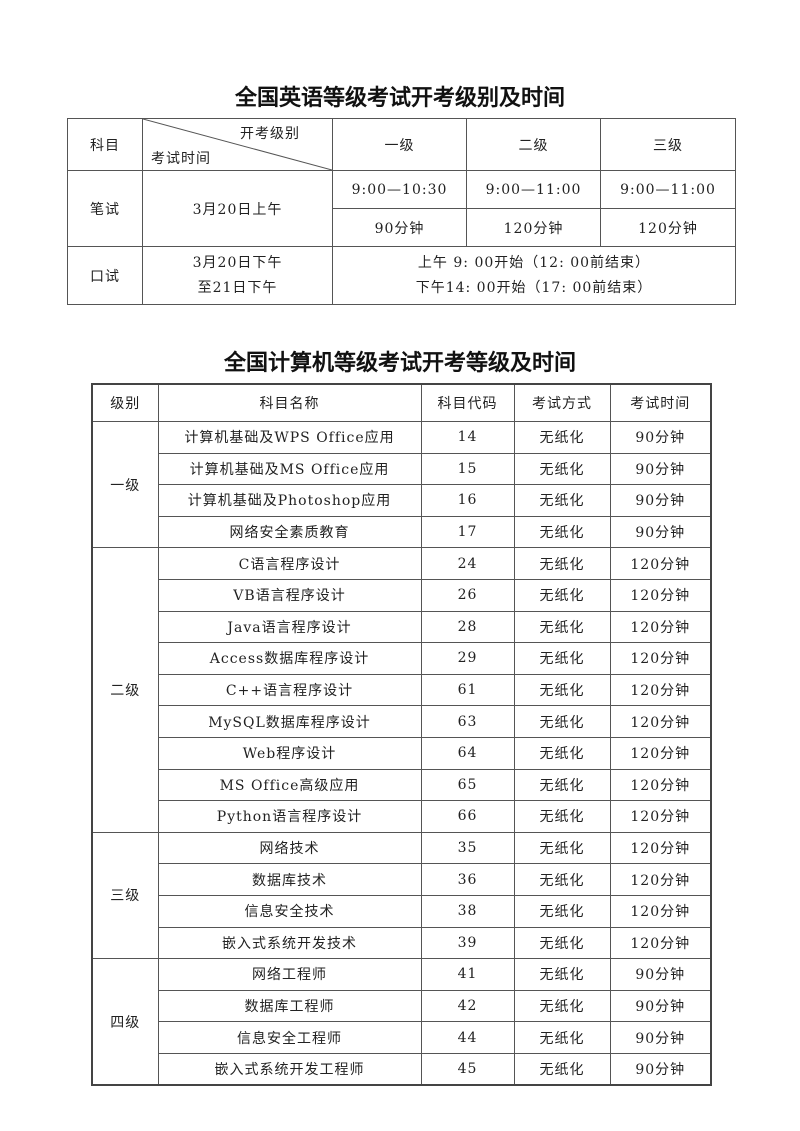 The image size is (800, 1131). What do you see at coordinates (467, 595) in the screenshot?
I see `subject-code-cell: 26` at bounding box center [467, 595].